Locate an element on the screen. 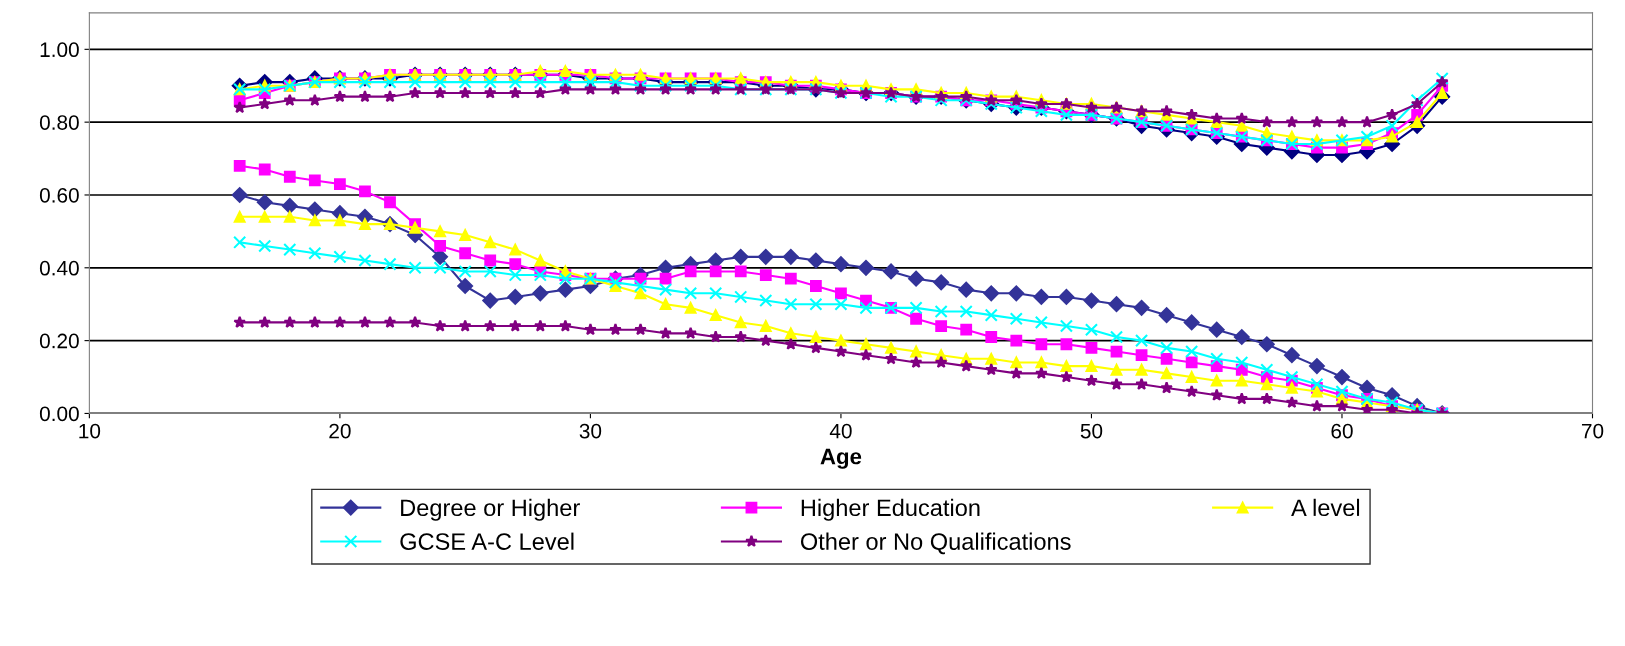 This screenshot has height=646, width=1625. x-tick-label: 20 is located at coordinates (340, 431).